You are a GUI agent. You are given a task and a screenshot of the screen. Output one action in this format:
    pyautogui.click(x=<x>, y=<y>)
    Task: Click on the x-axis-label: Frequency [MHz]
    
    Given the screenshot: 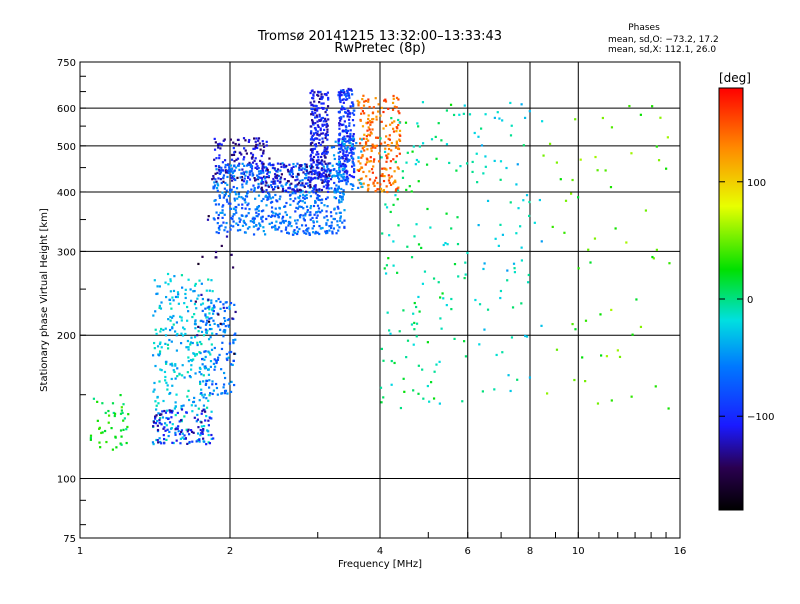 What is the action you would take?
    pyautogui.click(x=380, y=564)
    